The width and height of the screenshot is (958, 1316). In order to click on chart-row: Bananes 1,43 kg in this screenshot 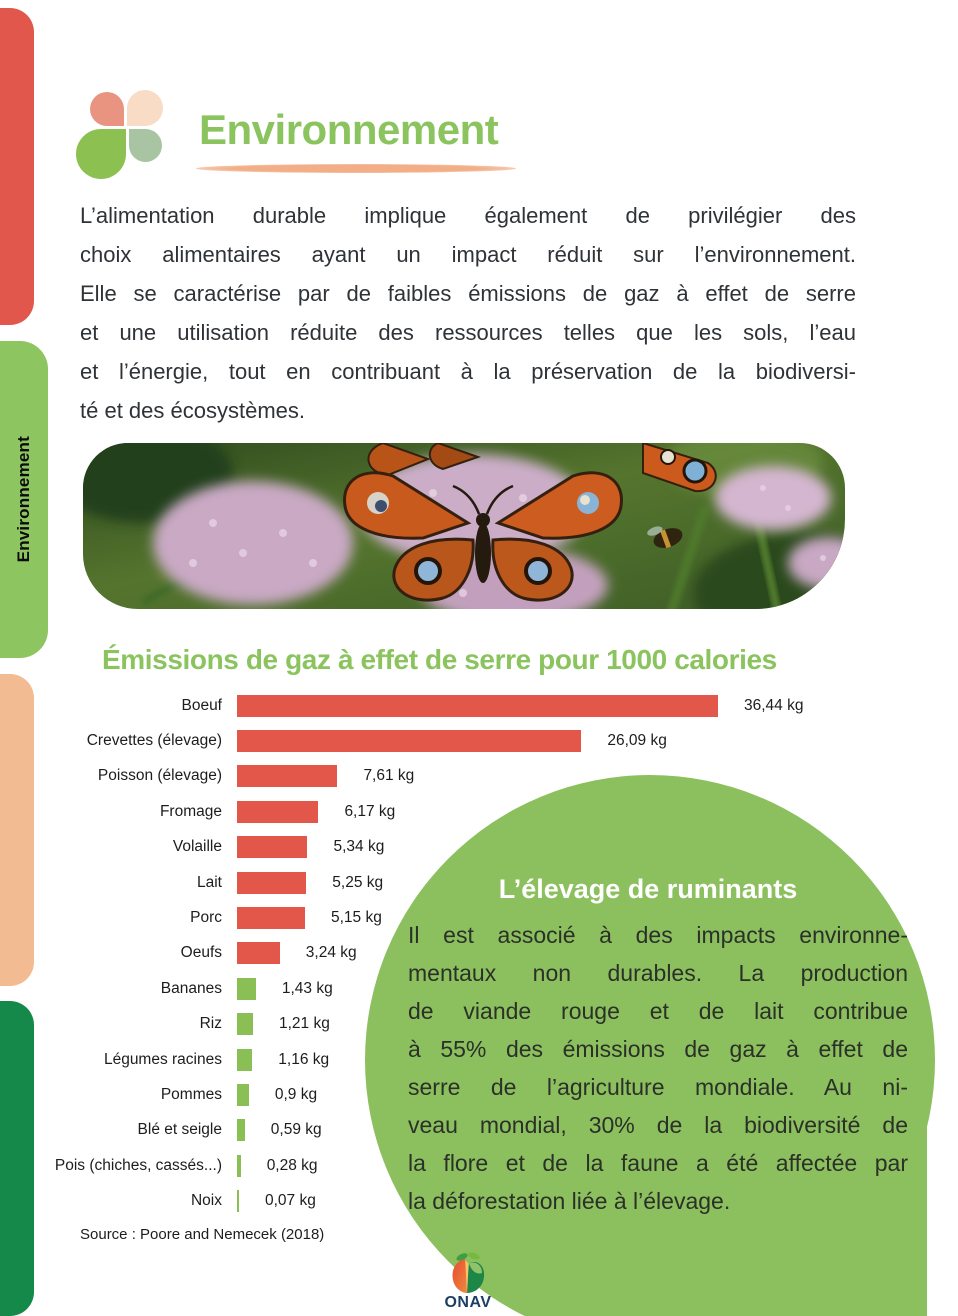, I will do `click(479, 988)`.